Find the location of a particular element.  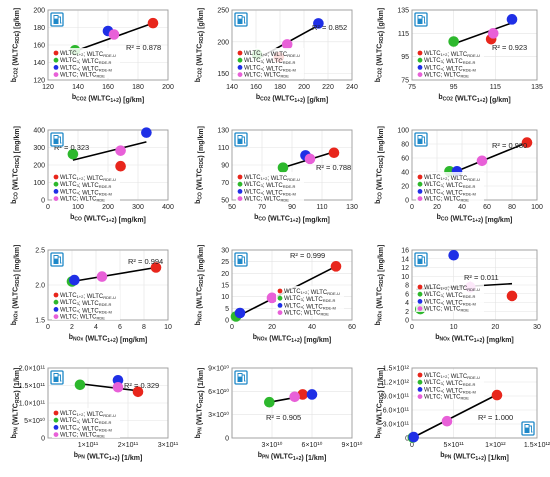

x-tick-label: 10 is located at coordinates (168, 327).